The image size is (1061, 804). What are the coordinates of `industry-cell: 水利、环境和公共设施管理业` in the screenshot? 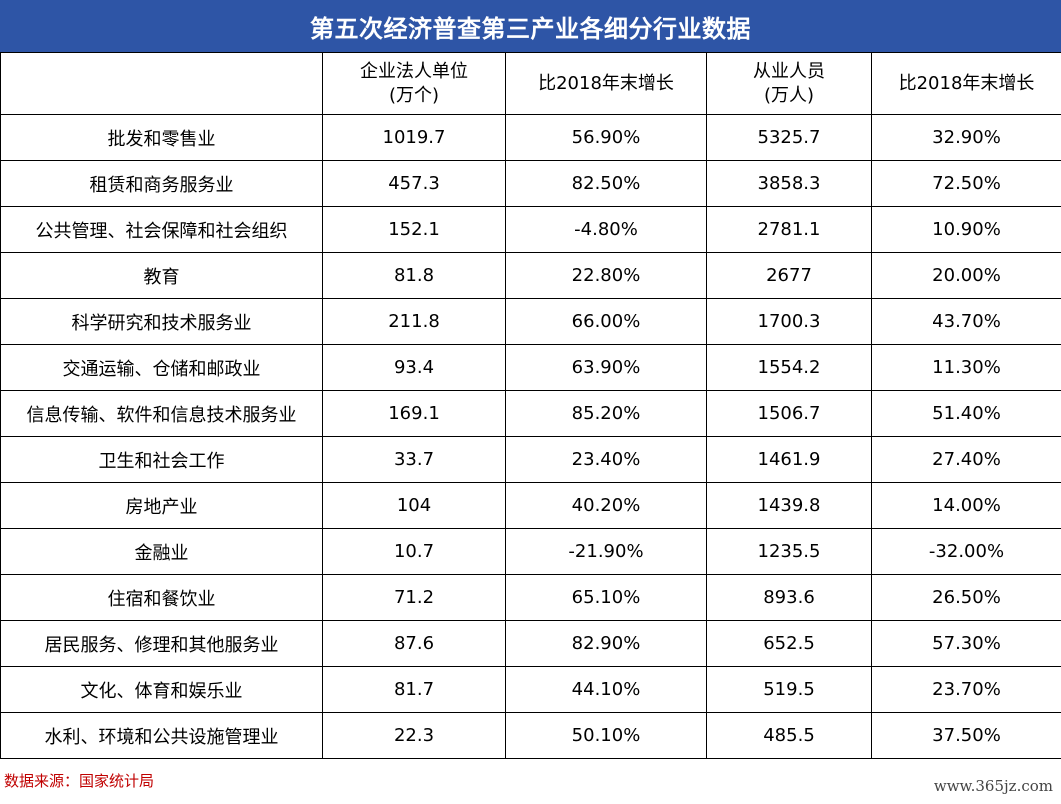 It's located at (161, 735).